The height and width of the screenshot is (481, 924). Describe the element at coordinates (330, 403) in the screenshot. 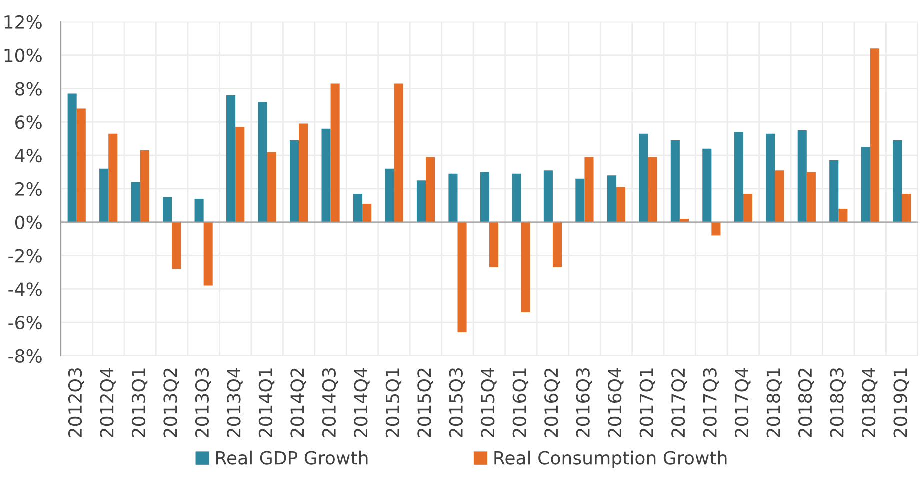

I see `x-tick-label: 2014Q3` at that location.